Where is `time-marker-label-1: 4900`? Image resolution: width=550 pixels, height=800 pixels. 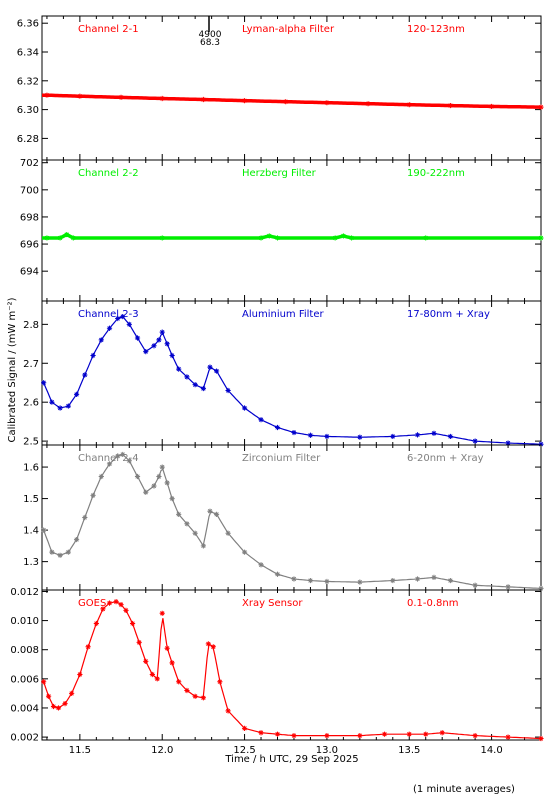
time-marker-label-1: 4900 is located at coordinates (210, 35).